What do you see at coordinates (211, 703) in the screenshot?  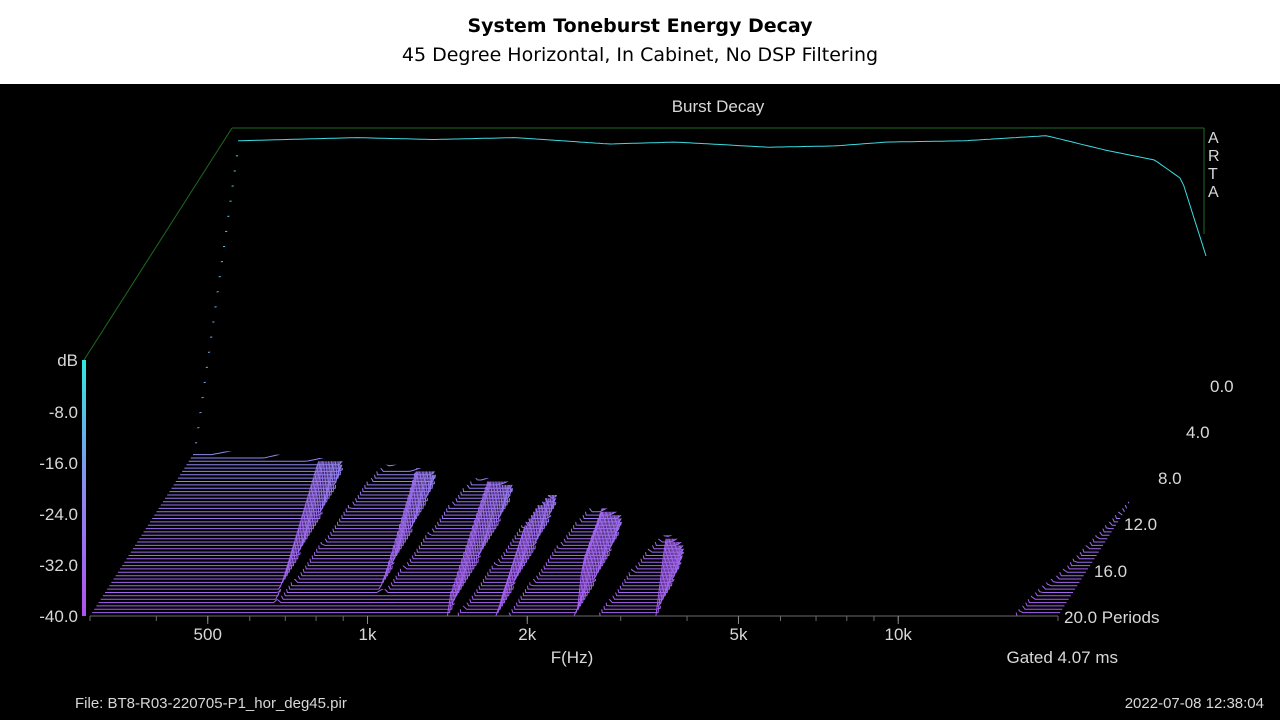 I see `footer-file: File: BT8-R03-220705-P1_hor_deg45.pir` at bounding box center [211, 703].